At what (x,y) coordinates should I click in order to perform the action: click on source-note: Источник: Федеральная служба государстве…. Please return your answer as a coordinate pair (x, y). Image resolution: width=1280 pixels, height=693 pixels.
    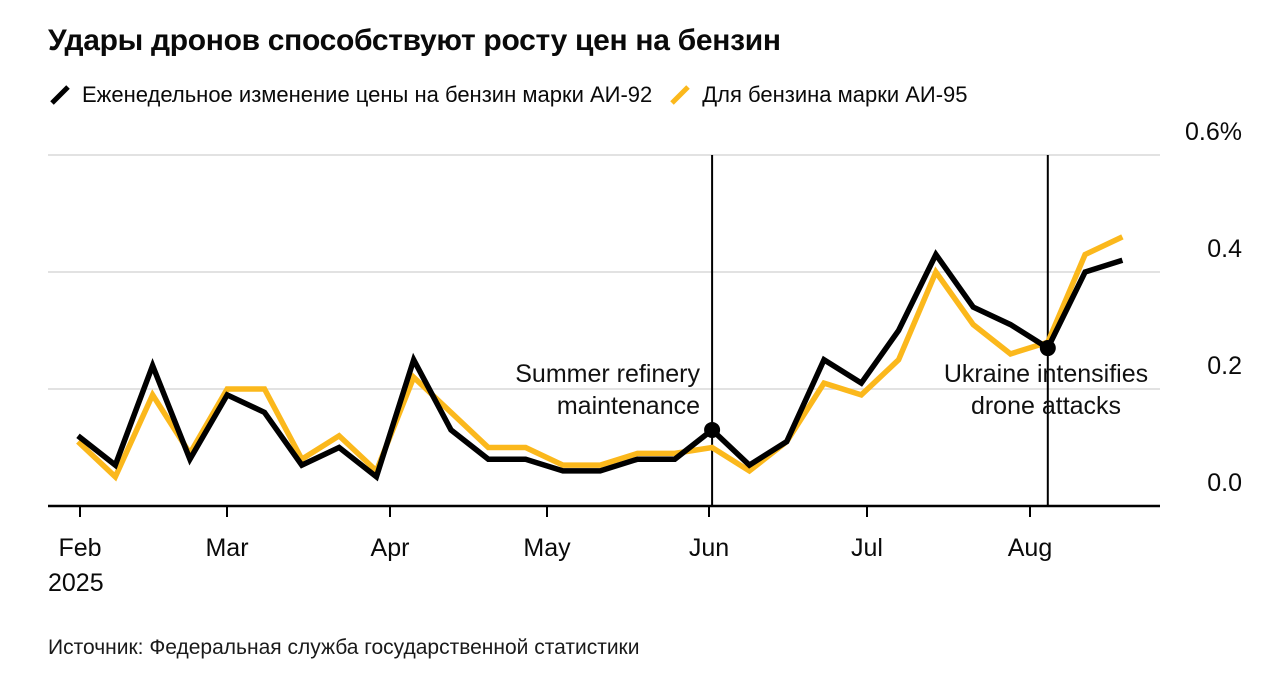
    Looking at the image, I should click on (344, 647).